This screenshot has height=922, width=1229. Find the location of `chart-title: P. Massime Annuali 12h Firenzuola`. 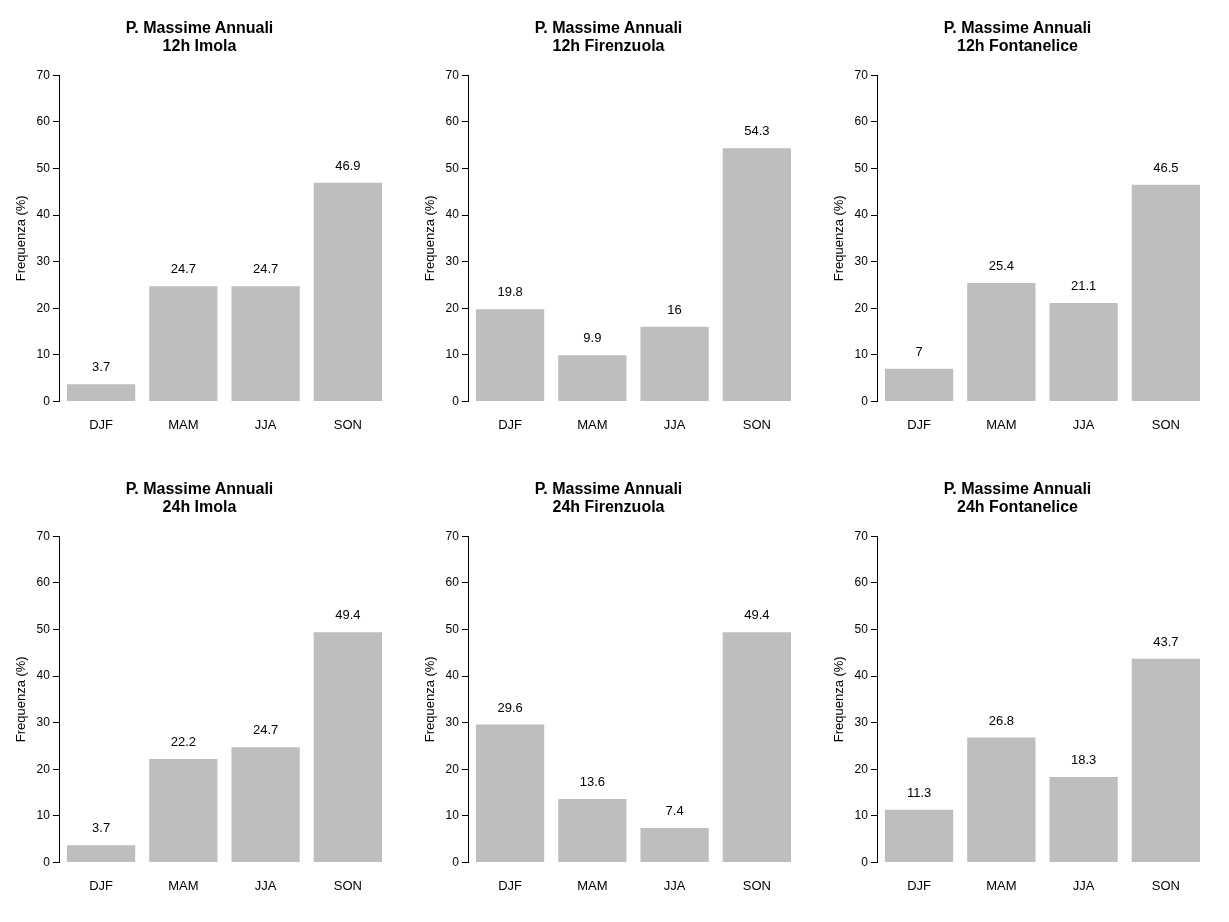

chart-title: P. Massime Annuali 12h Firenzuola is located at coordinates (608, 36).